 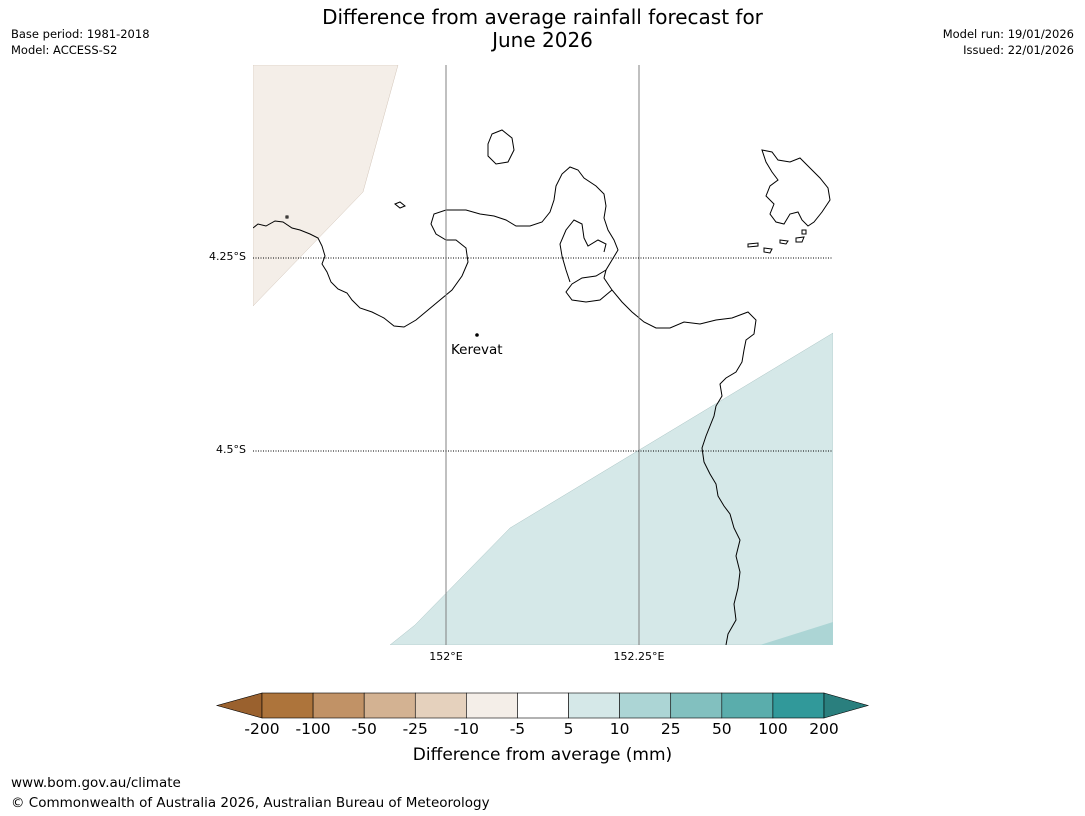 What do you see at coordinates (364, 729) in the screenshot?
I see `colorbar-tick-label: -50` at bounding box center [364, 729].